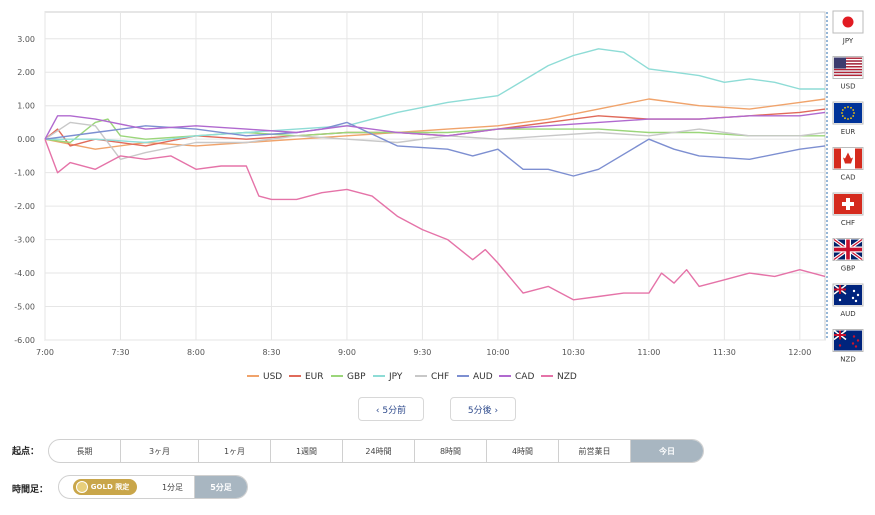  What do you see at coordinates (379, 451) in the screenshot?
I see `start-option-4: 24時間` at bounding box center [379, 451].